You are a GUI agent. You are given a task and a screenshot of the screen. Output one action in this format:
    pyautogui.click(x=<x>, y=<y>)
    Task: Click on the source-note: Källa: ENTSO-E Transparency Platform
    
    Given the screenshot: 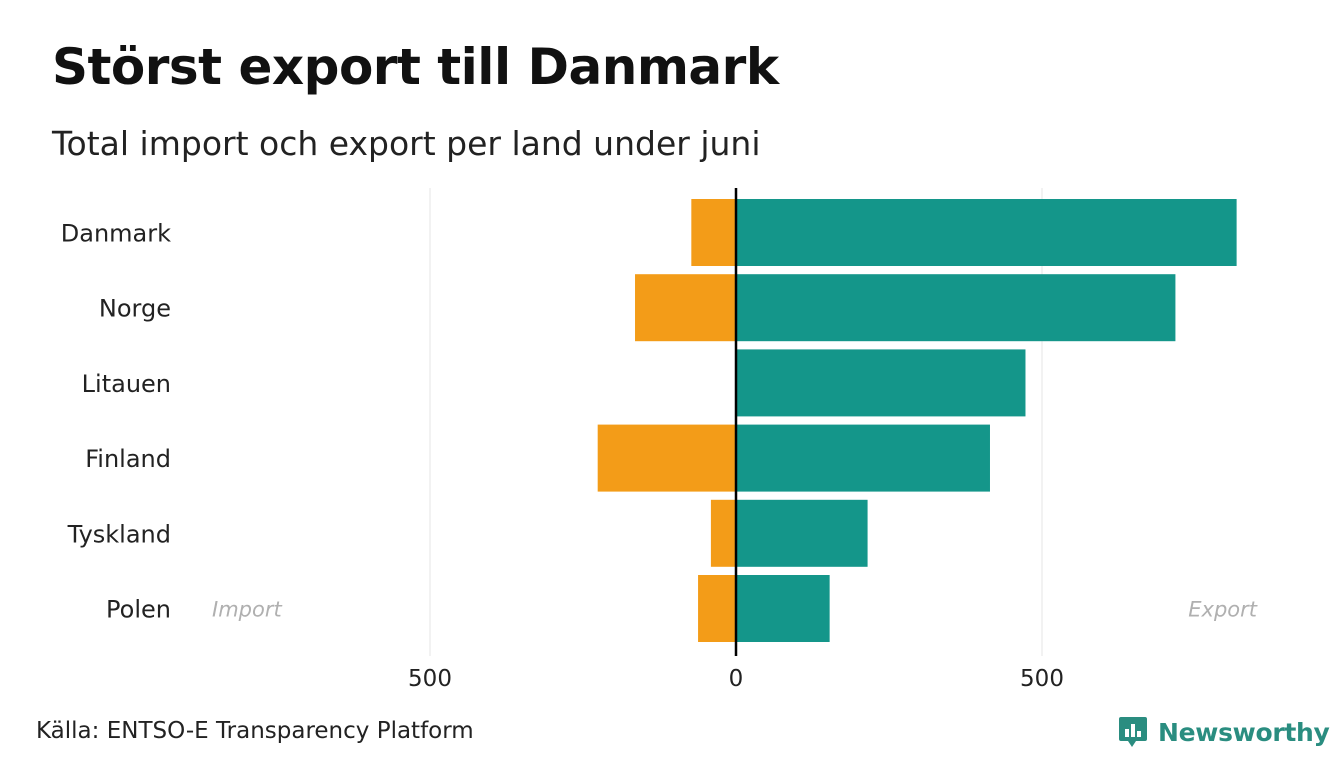 What is the action you would take?
    pyautogui.click(x=255, y=731)
    